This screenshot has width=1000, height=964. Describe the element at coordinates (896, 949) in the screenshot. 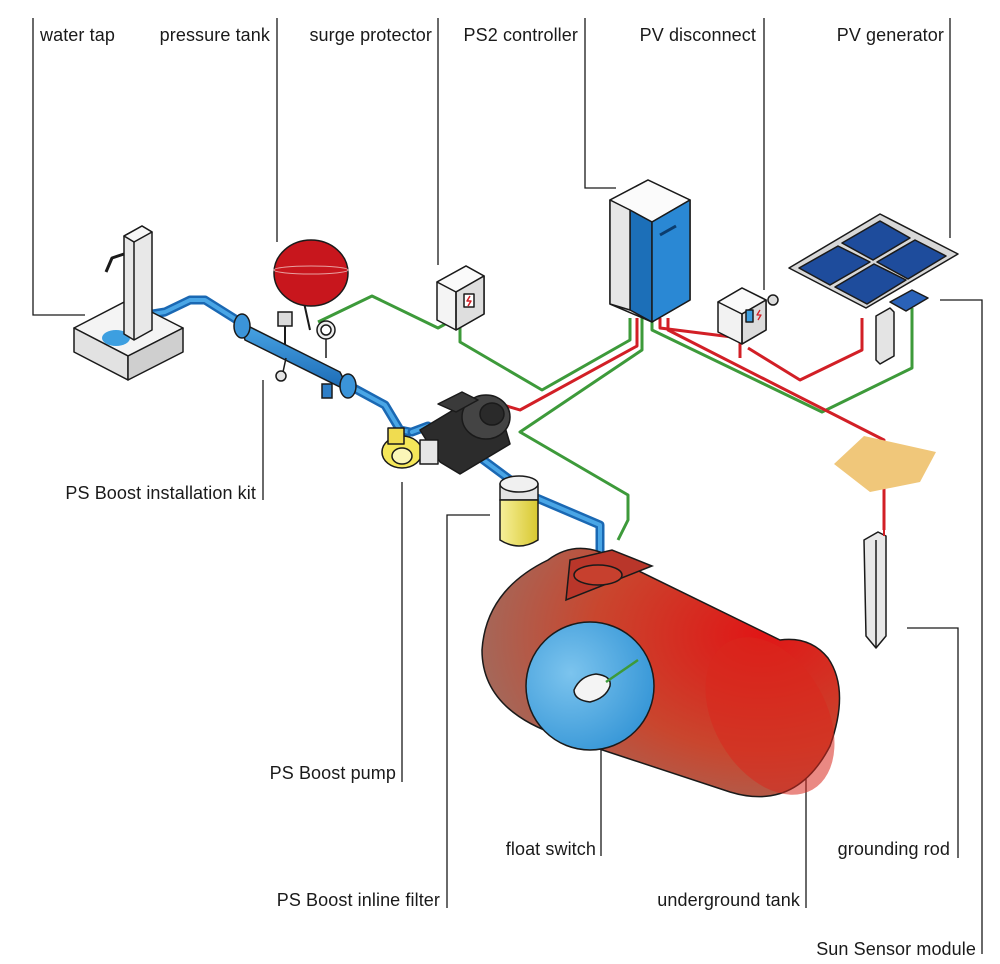

I see `label-sun-sensor-module: Sun Sensor module` at that location.